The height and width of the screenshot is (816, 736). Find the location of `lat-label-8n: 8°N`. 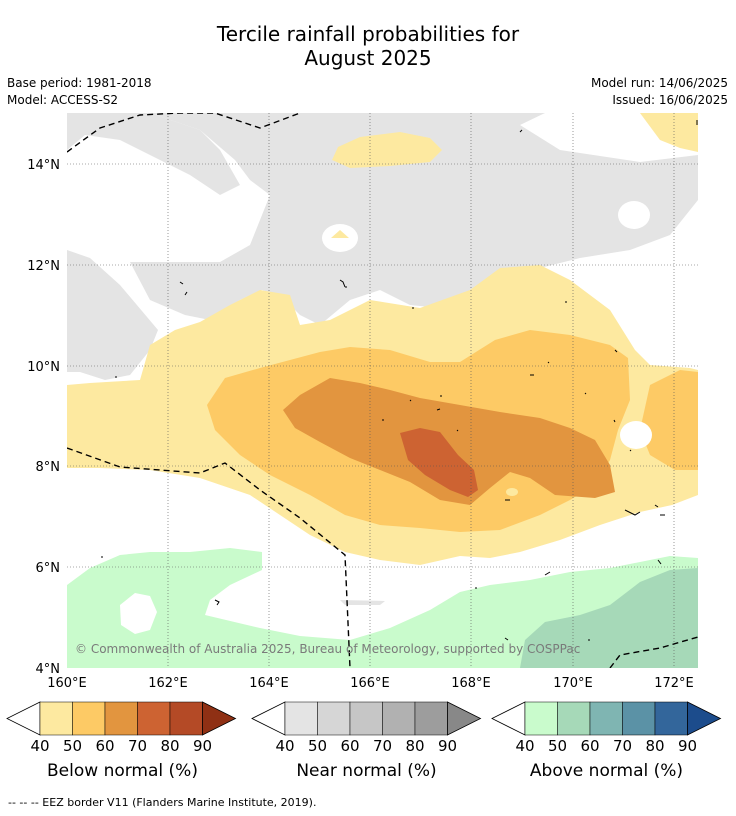

lat-label-8n: 8°N is located at coordinates (48, 467).